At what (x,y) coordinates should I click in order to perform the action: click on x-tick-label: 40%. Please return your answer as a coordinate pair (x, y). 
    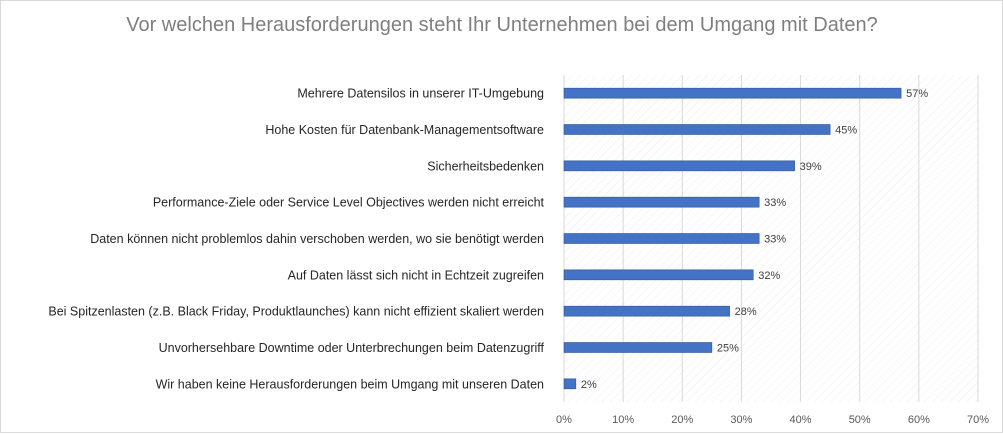
    Looking at the image, I should click on (801, 420).